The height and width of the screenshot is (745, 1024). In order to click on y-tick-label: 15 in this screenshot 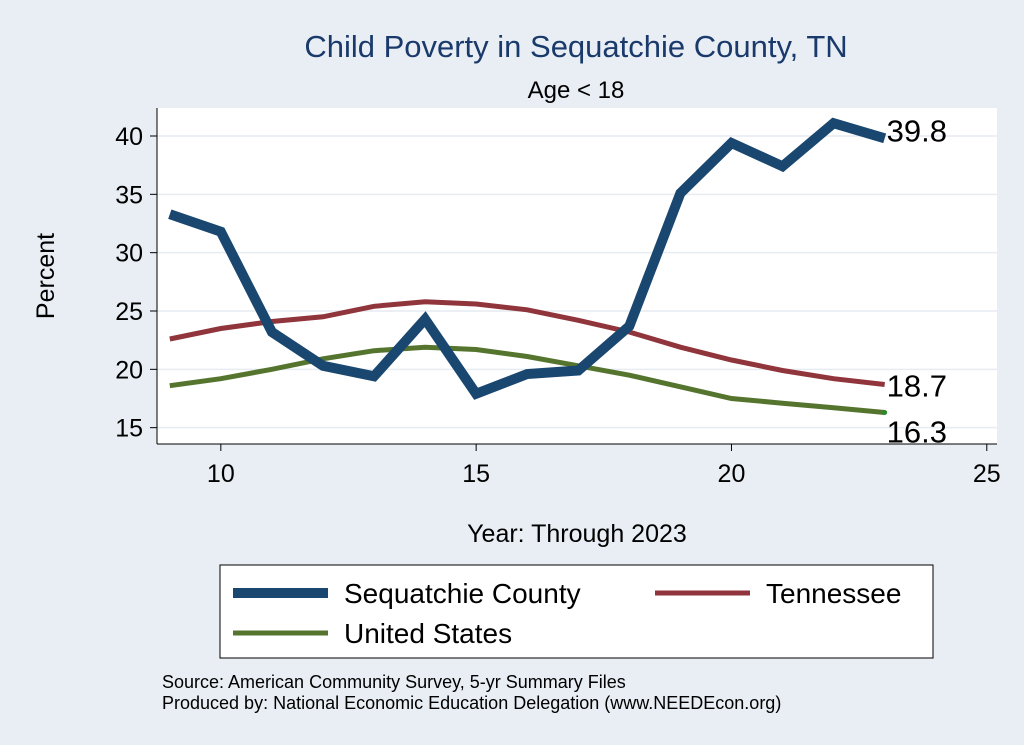, I will do `click(129, 429)`.